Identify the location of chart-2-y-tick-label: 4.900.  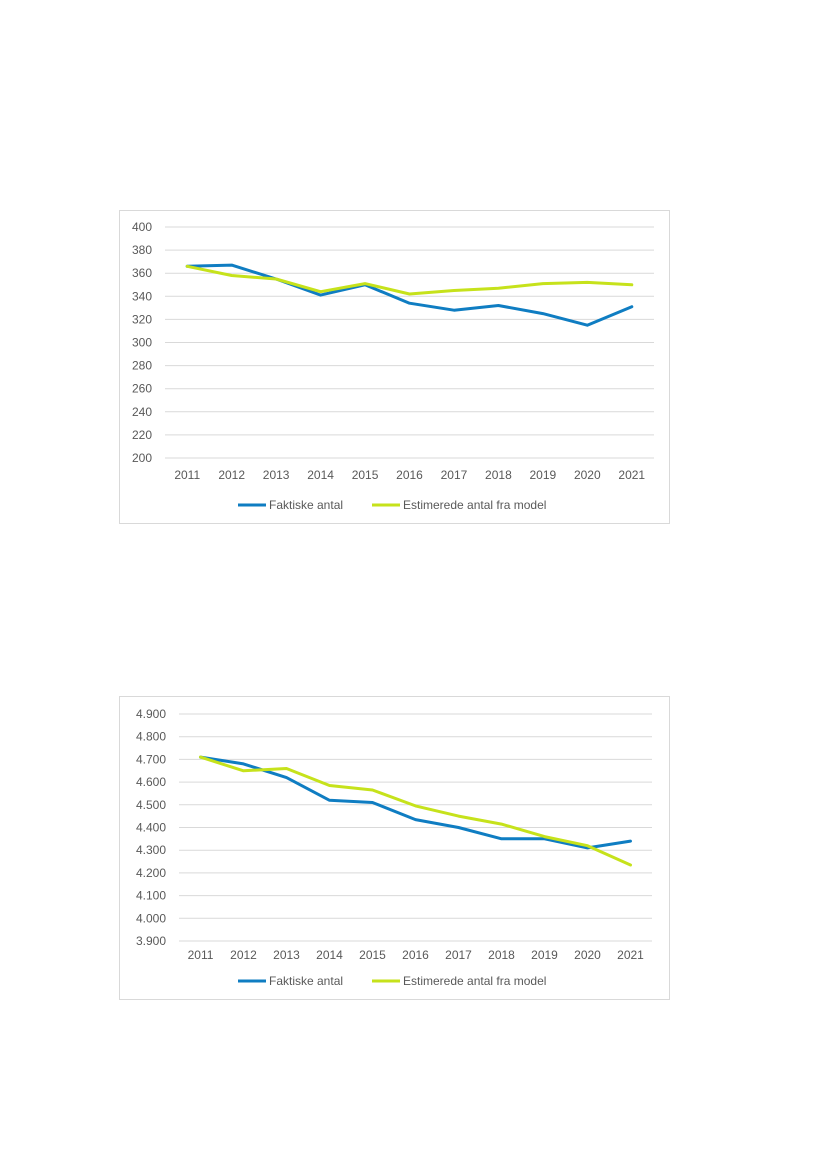
(151, 714).